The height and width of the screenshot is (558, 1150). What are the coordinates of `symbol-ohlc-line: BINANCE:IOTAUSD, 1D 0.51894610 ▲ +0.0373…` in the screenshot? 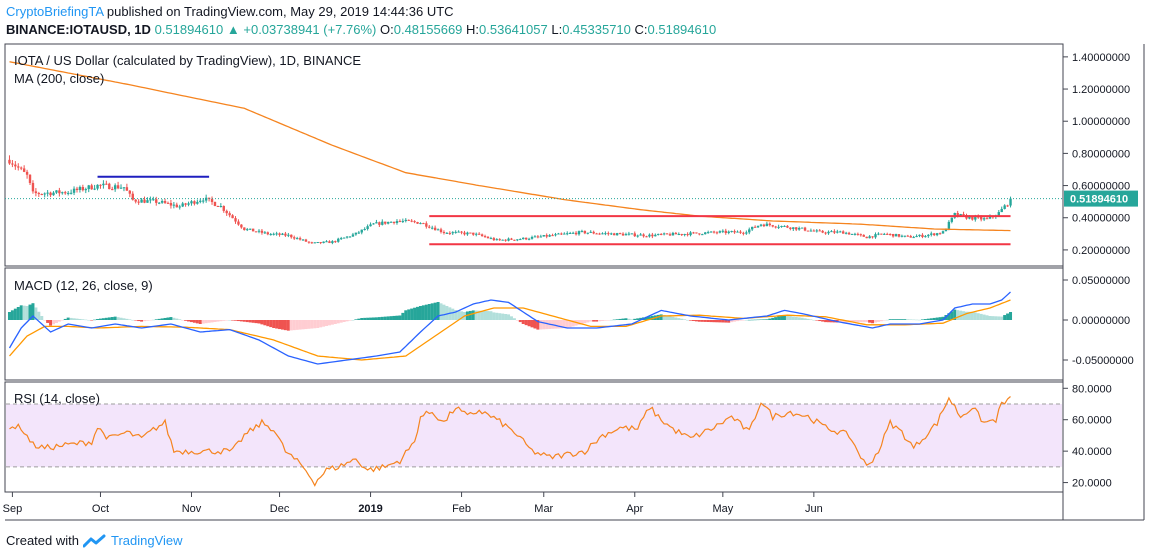 It's located at (361, 29).